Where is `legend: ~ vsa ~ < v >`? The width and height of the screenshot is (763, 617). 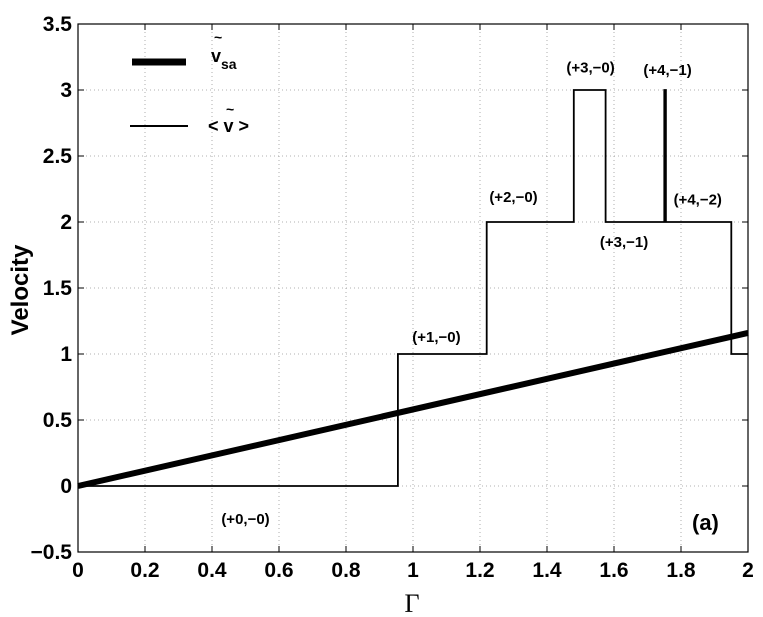
legend: ~ vsa ~ < v > is located at coordinates (189, 82).